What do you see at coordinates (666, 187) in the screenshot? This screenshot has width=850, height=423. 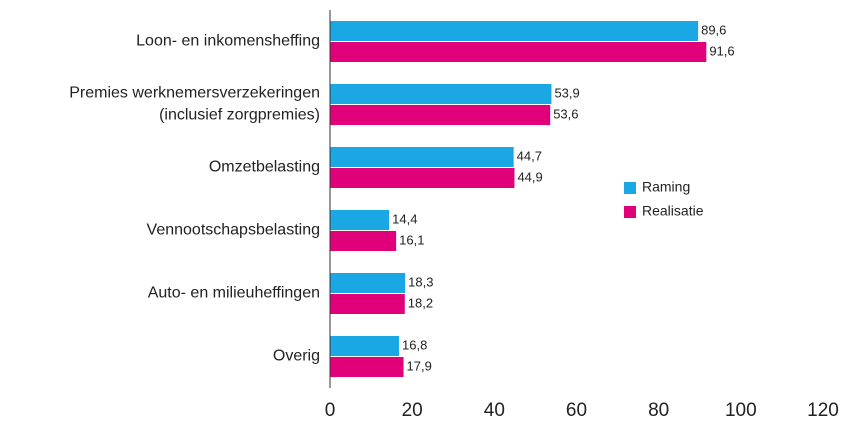 I see `legend-label: Raming` at bounding box center [666, 187].